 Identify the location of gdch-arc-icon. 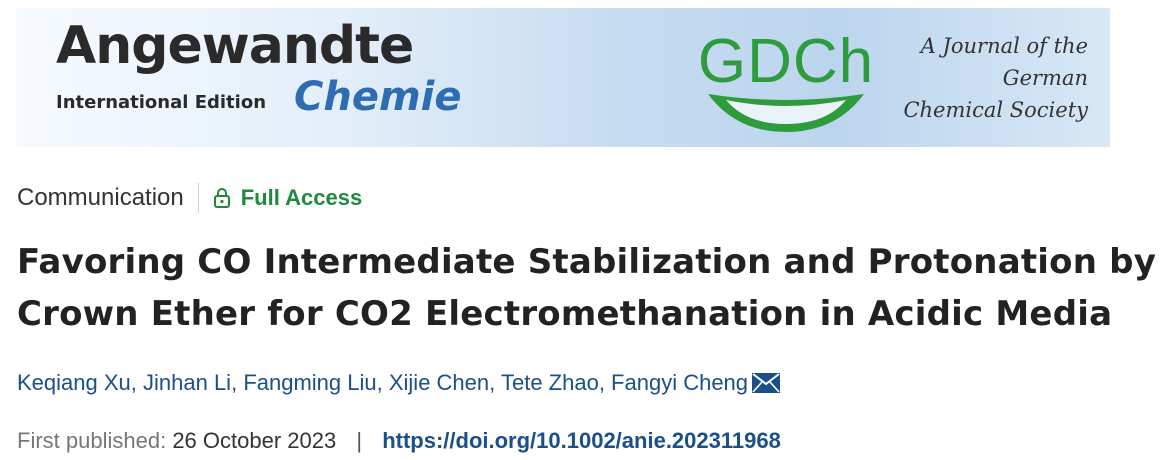
(786, 113).